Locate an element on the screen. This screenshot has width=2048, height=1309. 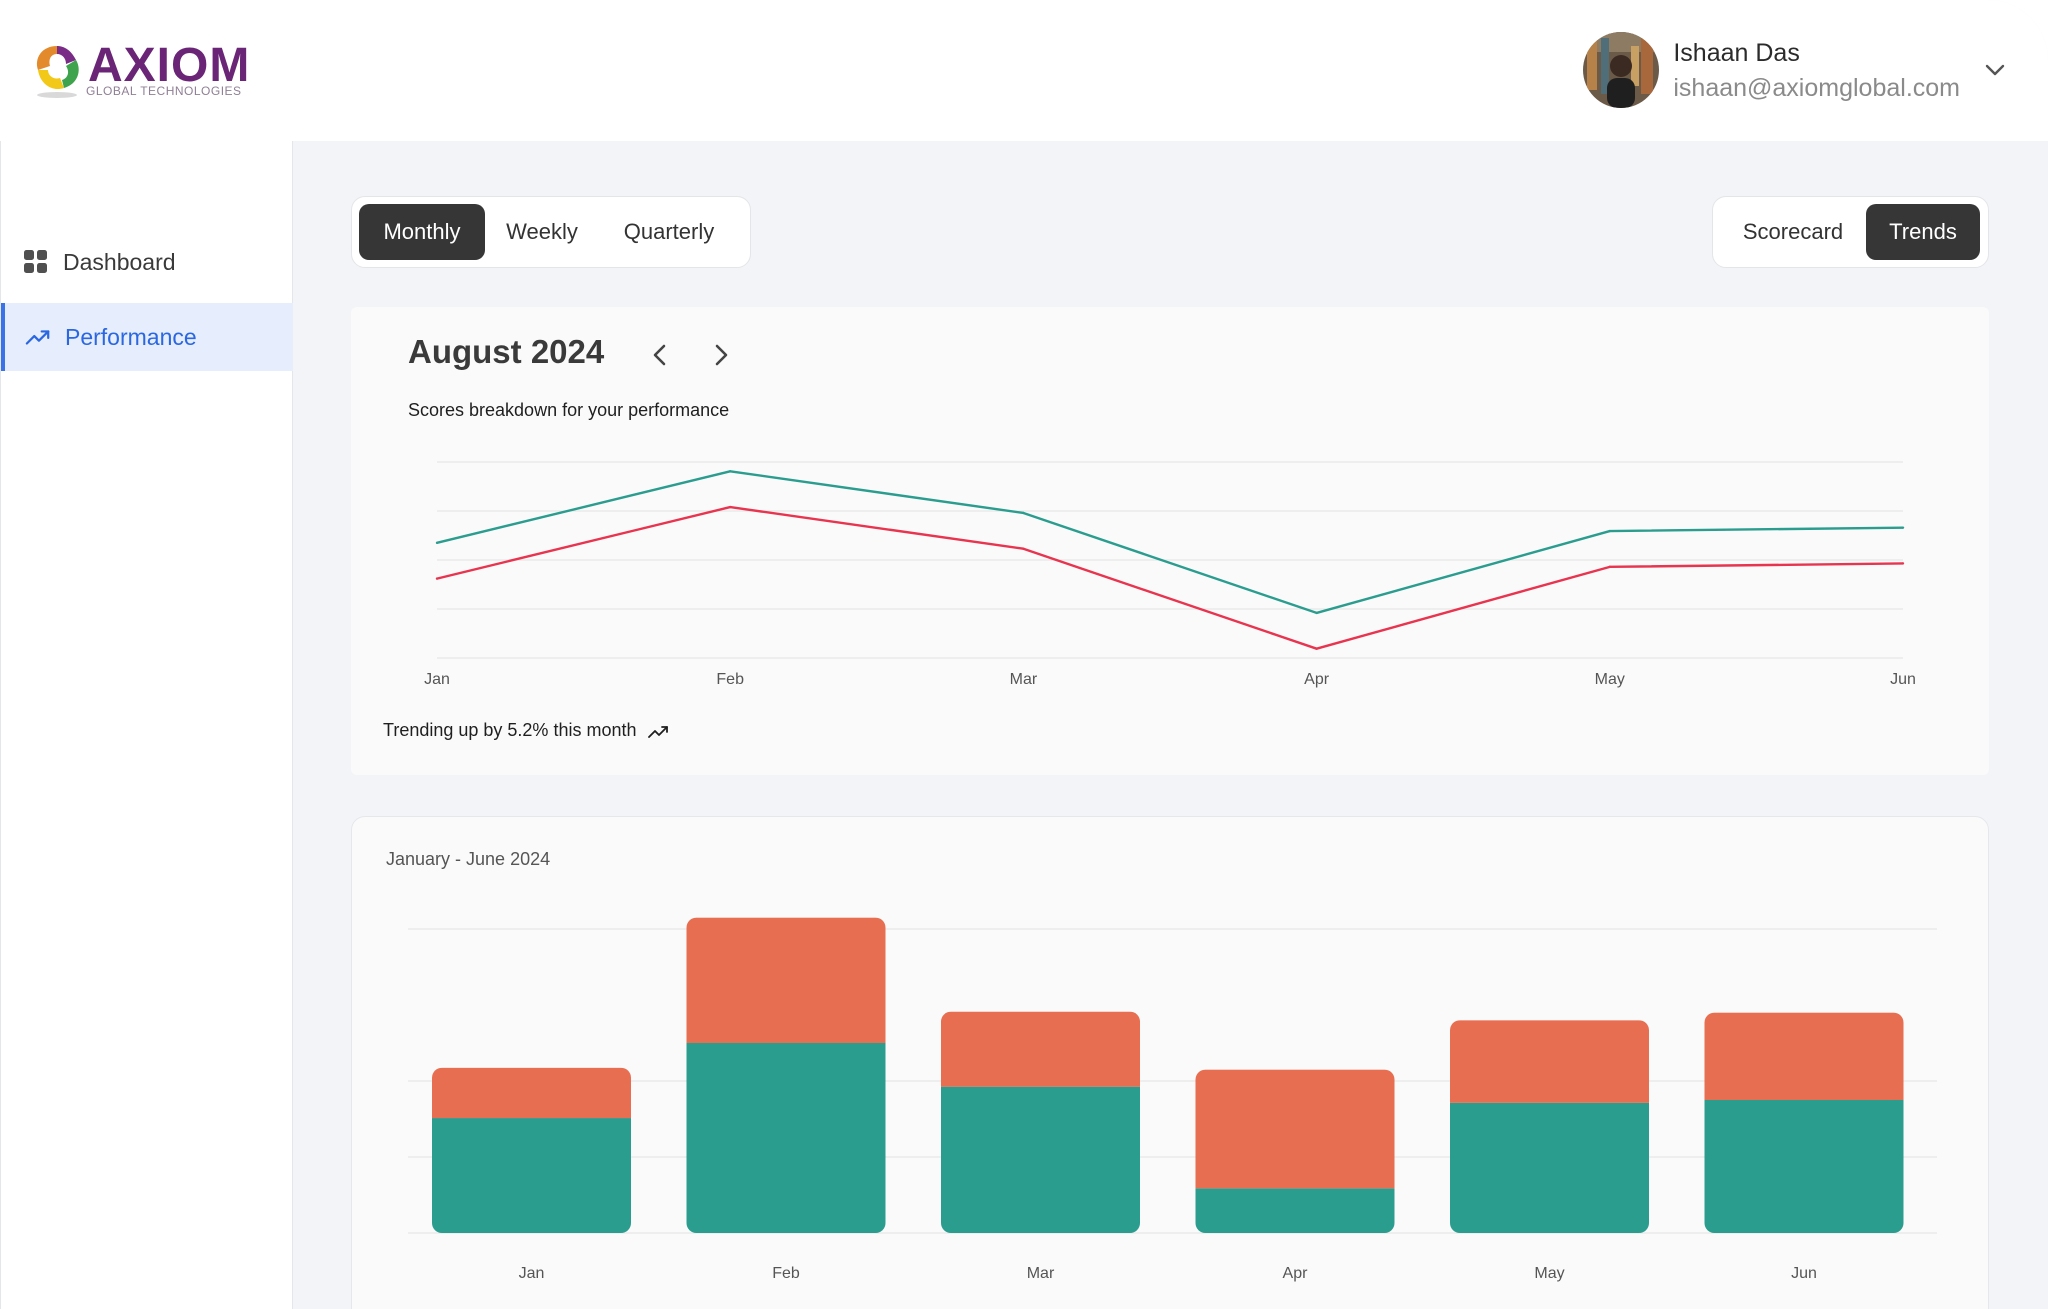
trend-note: Trending up by 5.2% this month is located at coordinates (526, 730).